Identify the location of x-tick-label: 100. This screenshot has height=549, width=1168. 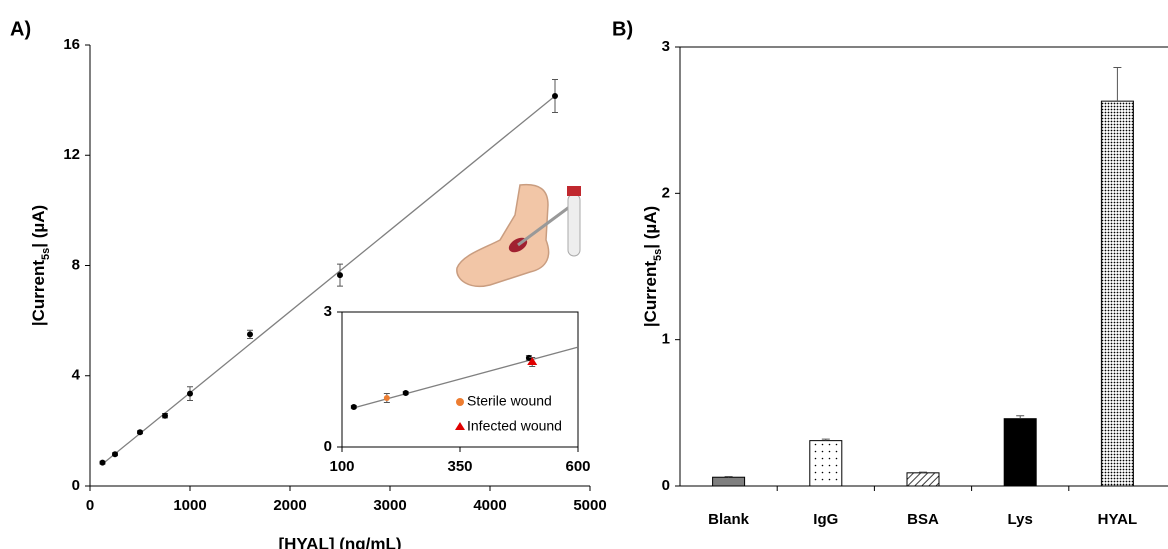
(341, 466).